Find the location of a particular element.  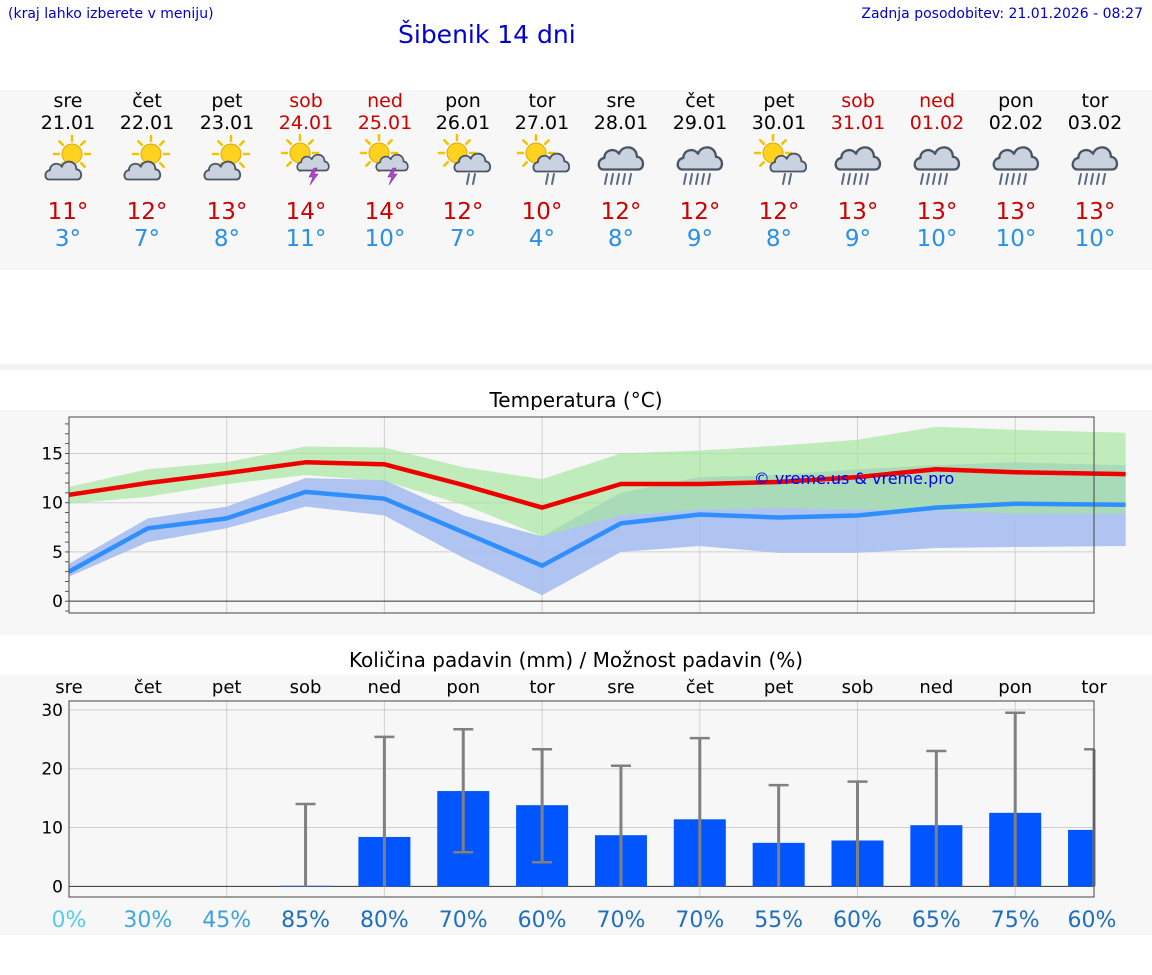

temp-min: 10° is located at coordinates (1016, 239).